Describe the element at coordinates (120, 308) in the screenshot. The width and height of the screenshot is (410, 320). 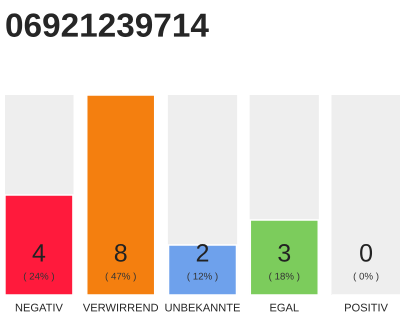
I see `x-tick-label: VERWIRREND` at that location.